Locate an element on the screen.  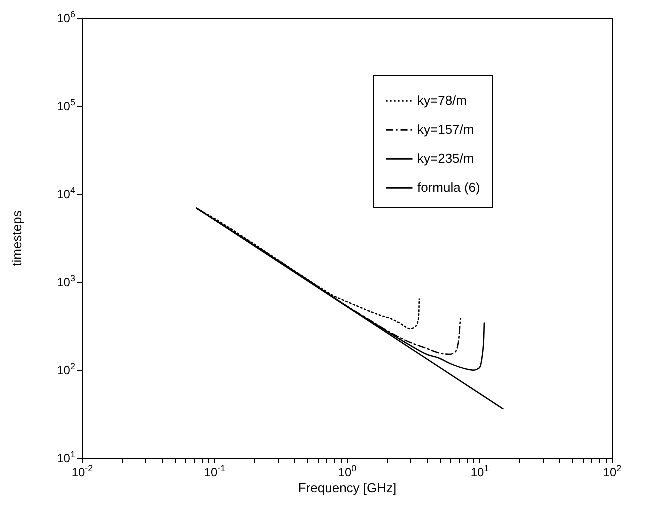
y-tick-label: 10$^{5}$ is located at coordinates (66, 106).